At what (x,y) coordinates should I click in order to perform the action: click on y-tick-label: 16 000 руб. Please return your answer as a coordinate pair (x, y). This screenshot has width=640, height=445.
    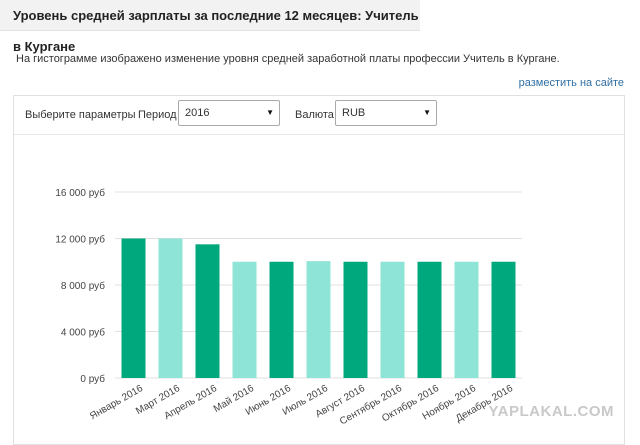
    Looking at the image, I should click on (80, 193).